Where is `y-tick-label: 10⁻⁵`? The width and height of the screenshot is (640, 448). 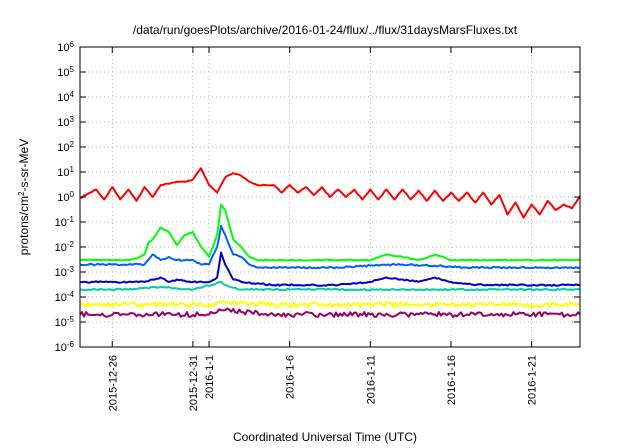 y-tick-label: 10⁻⁵ is located at coordinates (65, 322).